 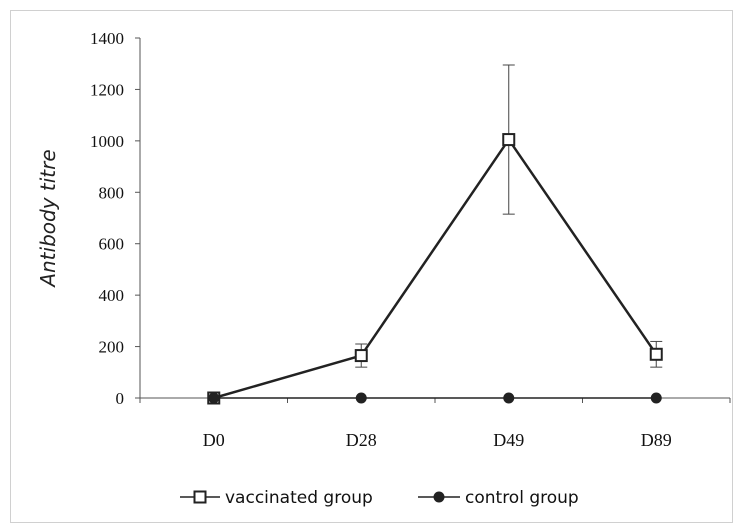 I want to click on y-tick-label: 0, so click(x=120, y=398).